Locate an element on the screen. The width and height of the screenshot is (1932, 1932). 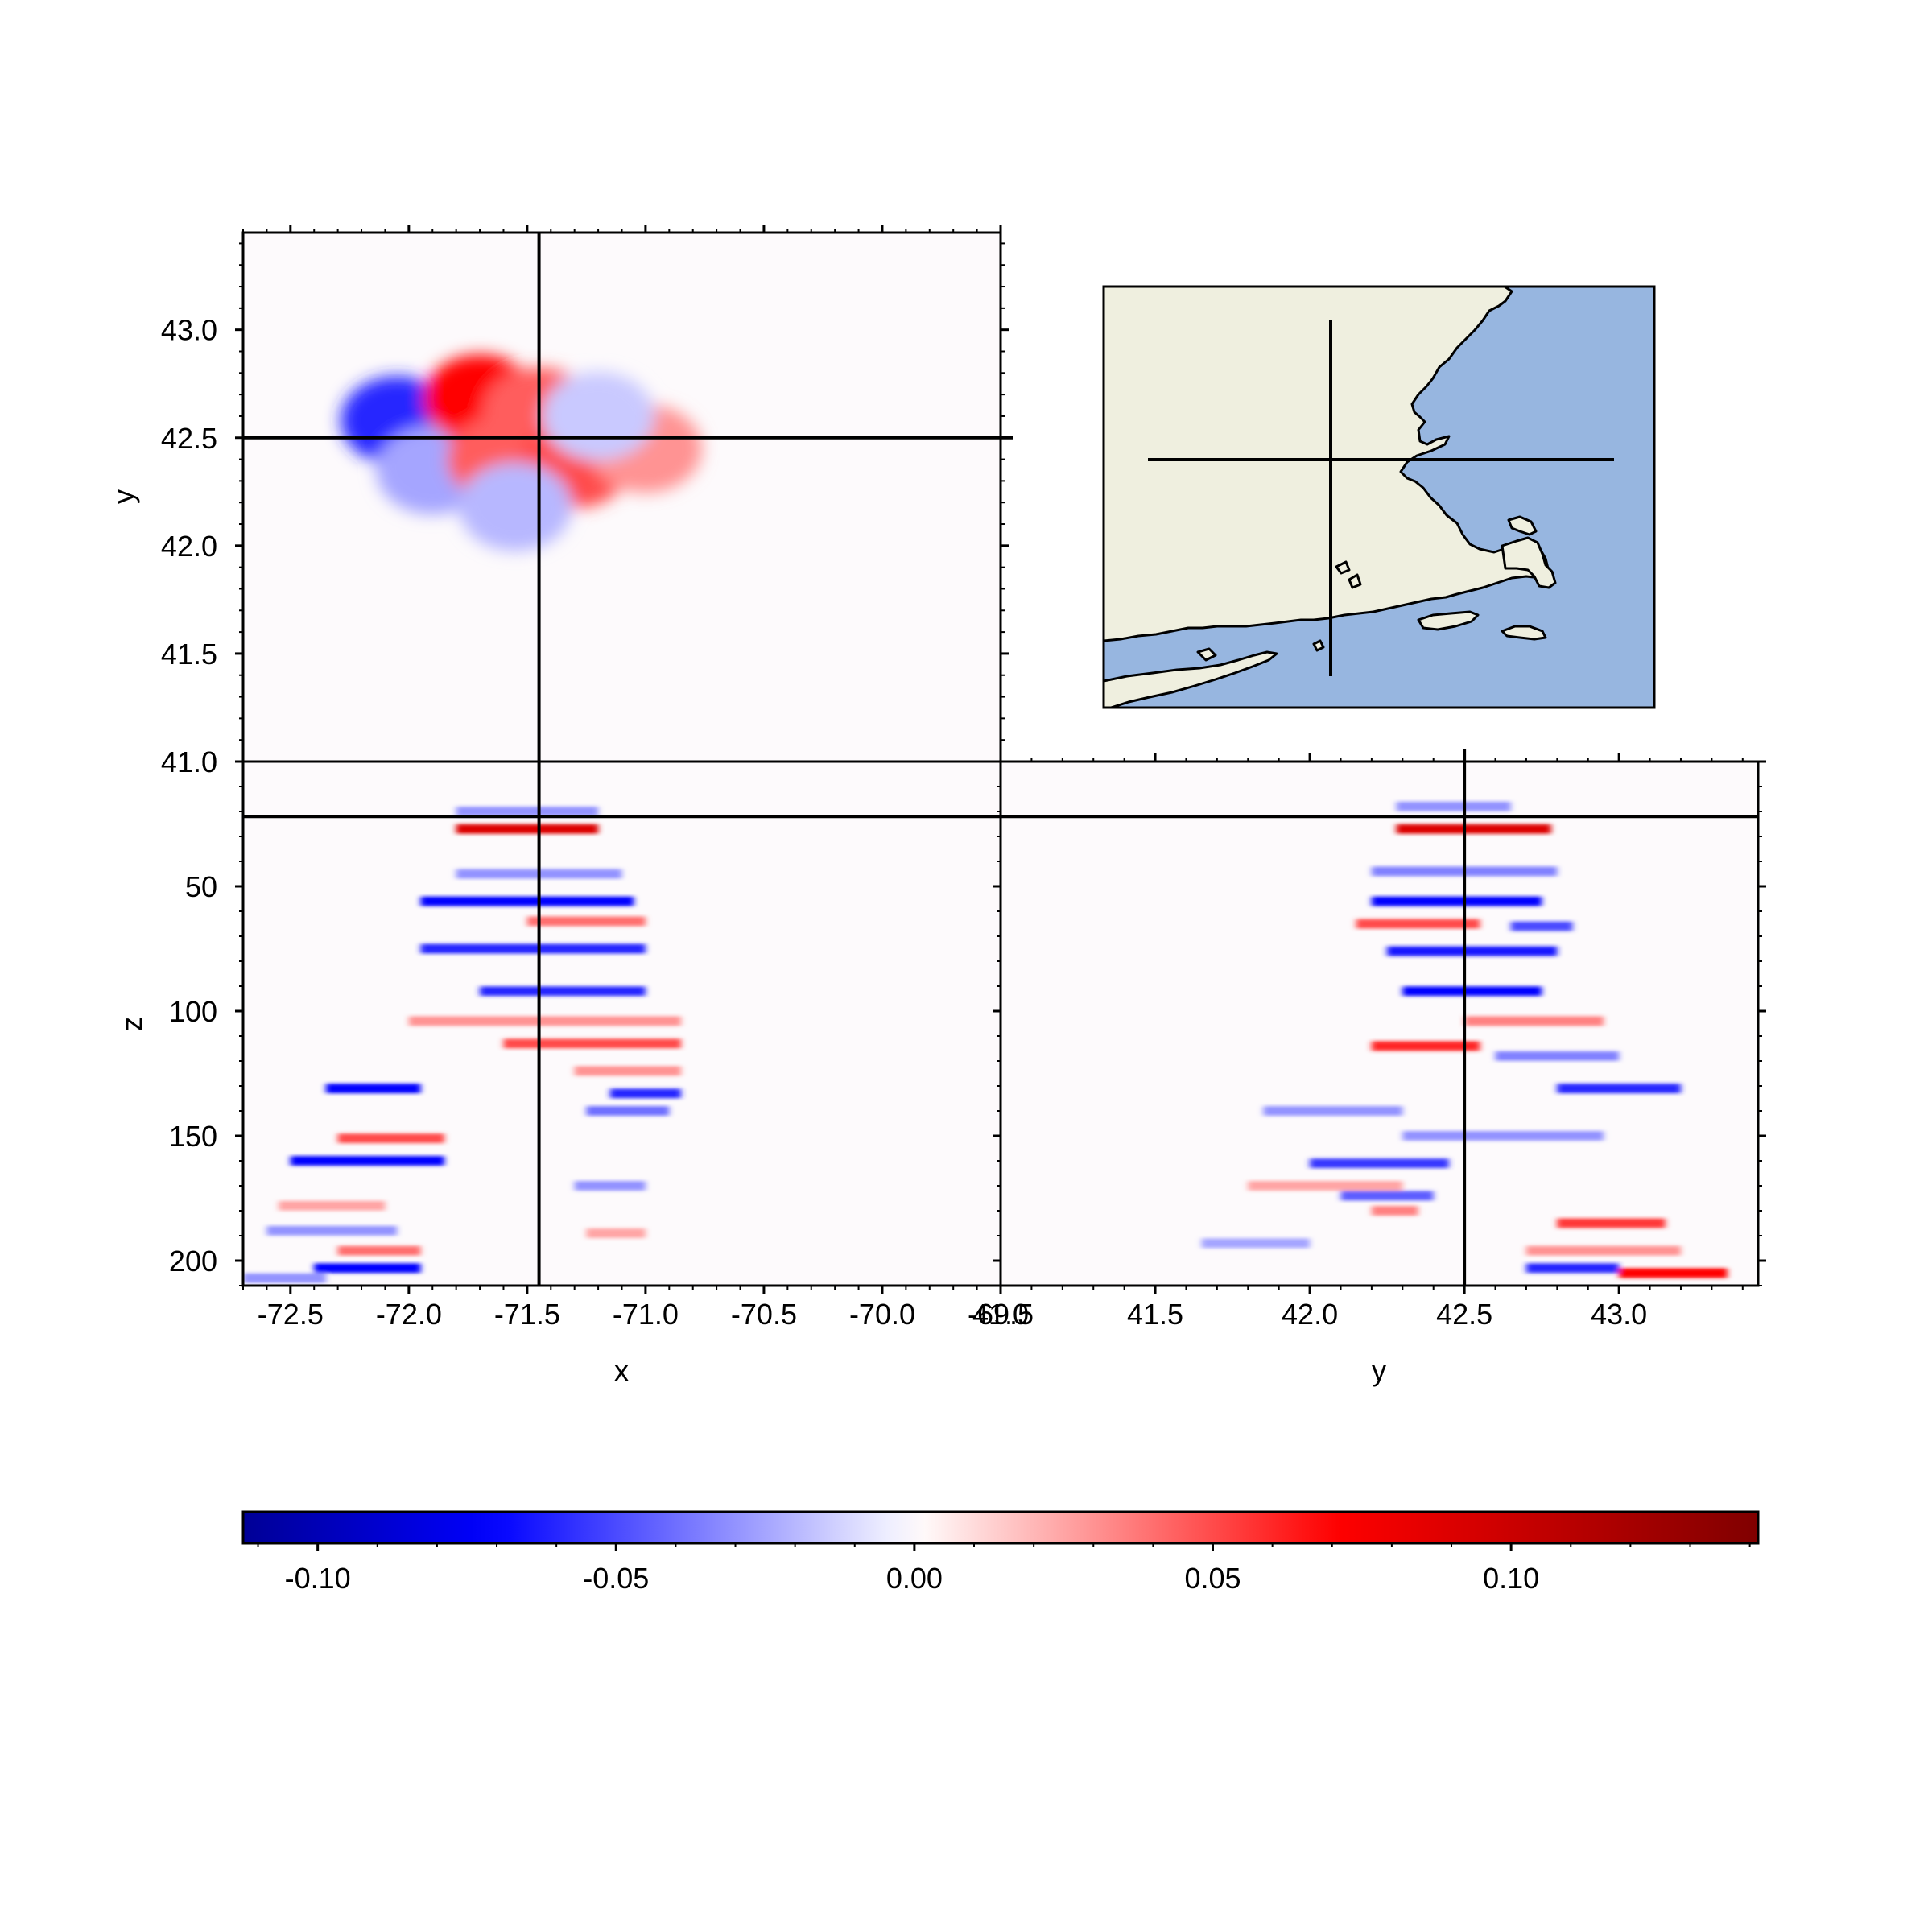
xz-z-tick-label: 200 is located at coordinates (193, 1261).